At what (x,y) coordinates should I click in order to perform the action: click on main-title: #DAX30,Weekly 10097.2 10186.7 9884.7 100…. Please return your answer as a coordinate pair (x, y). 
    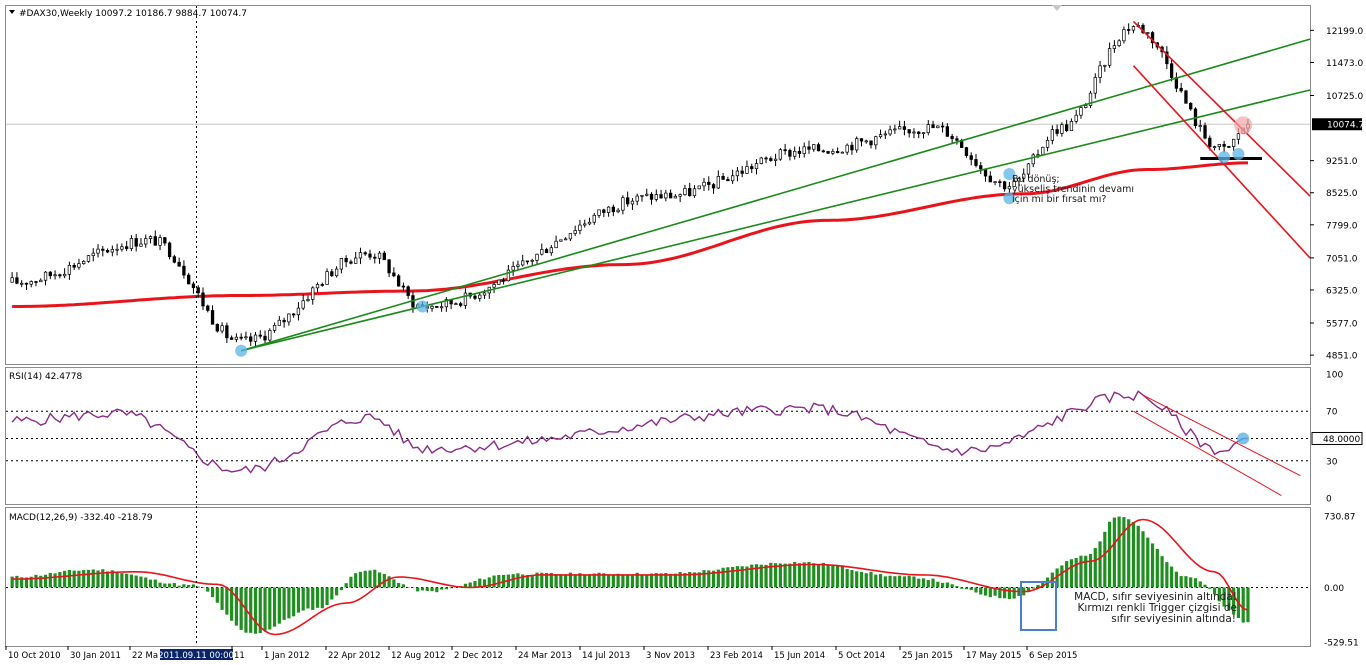
    Looking at the image, I should click on (133, 14).